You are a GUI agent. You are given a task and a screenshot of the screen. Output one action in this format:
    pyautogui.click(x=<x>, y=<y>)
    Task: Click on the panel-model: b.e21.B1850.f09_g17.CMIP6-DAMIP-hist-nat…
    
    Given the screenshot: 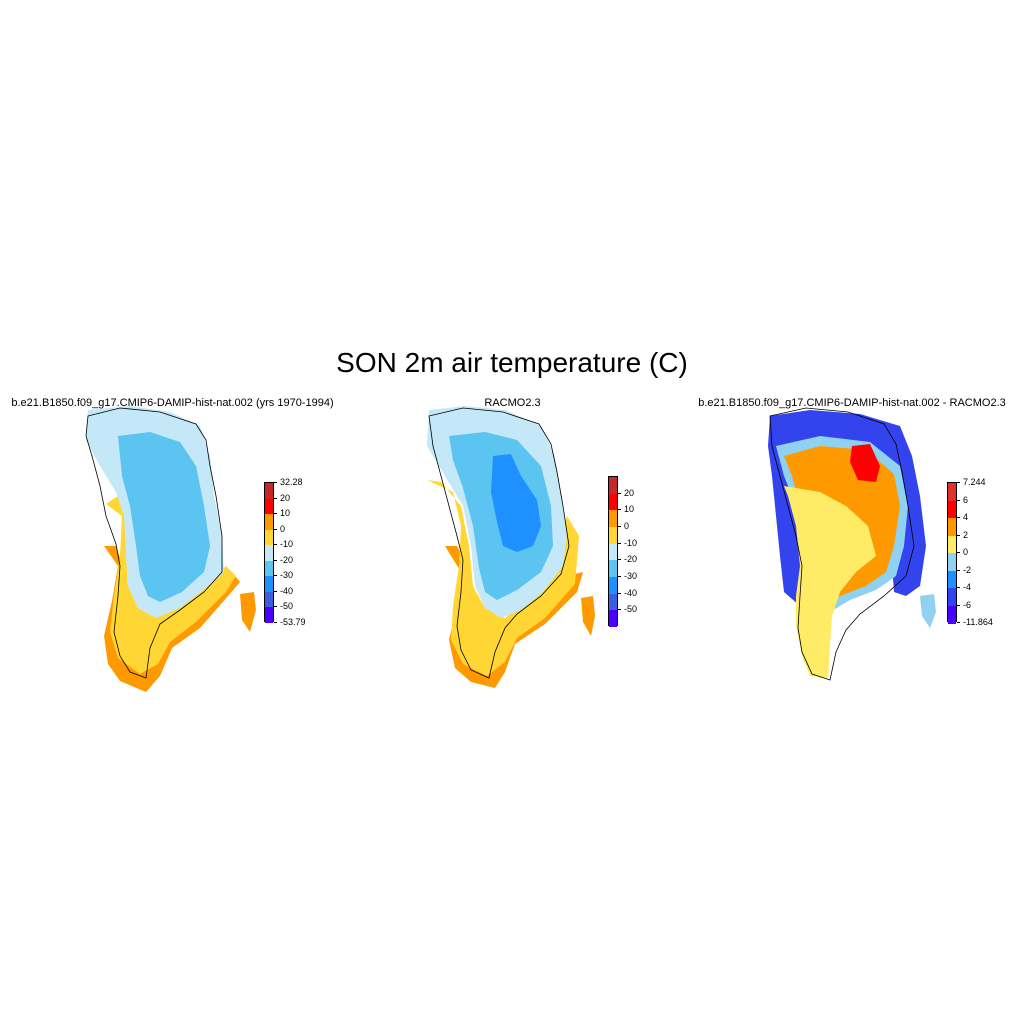 What is the action you would take?
    pyautogui.click(x=172, y=546)
    